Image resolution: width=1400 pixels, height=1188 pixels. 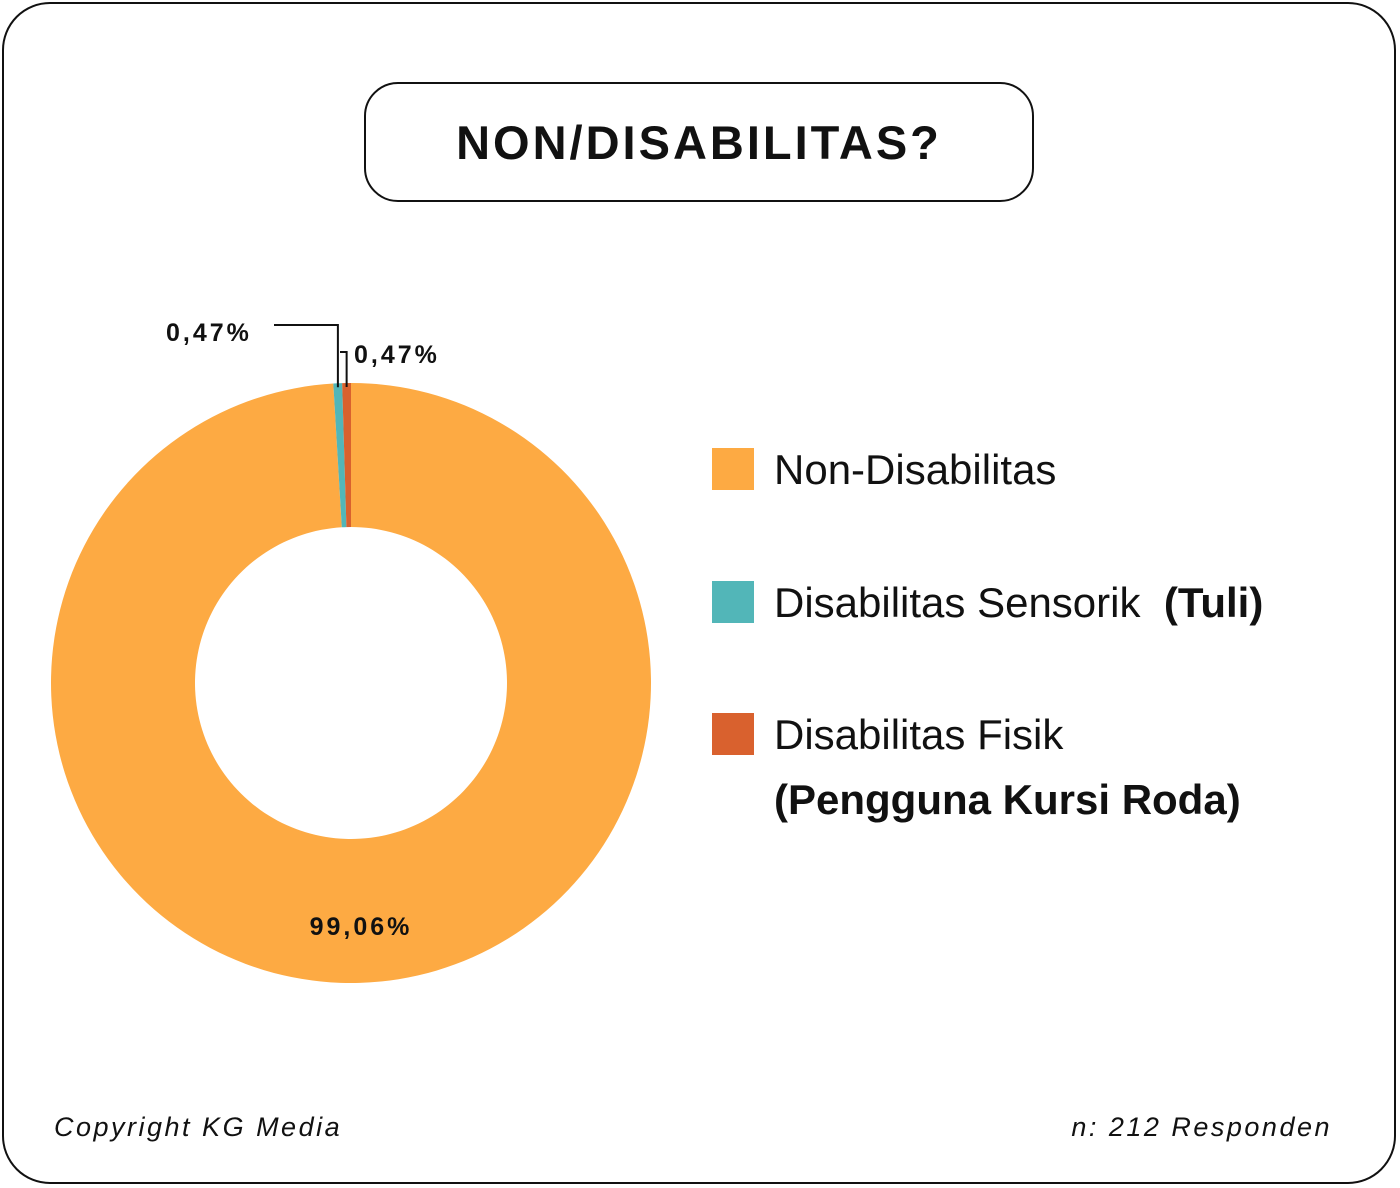 What do you see at coordinates (1201, 1127) in the screenshot?
I see `respondents-text: n: 212 Responden` at bounding box center [1201, 1127].